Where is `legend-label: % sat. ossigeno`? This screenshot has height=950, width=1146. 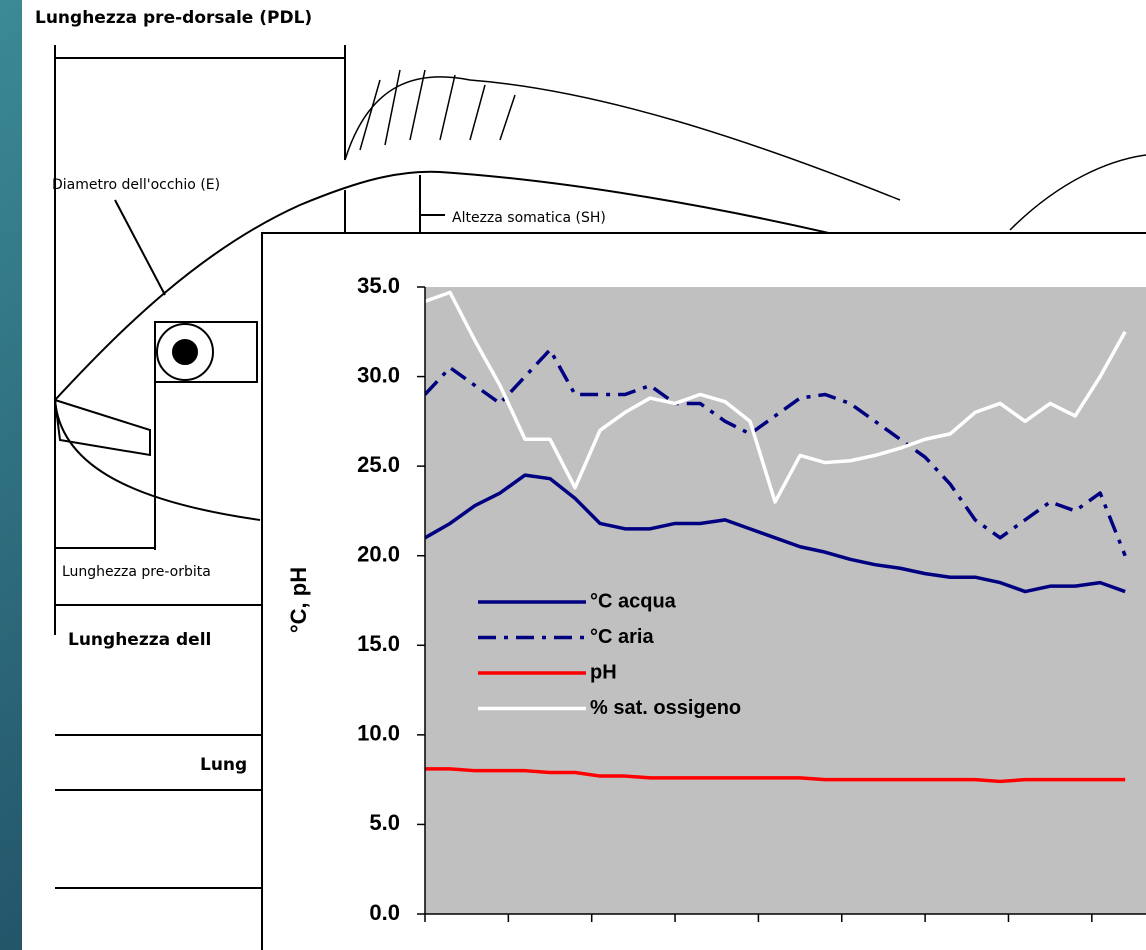
legend-label: % sat. ossigeno is located at coordinates (665, 708).